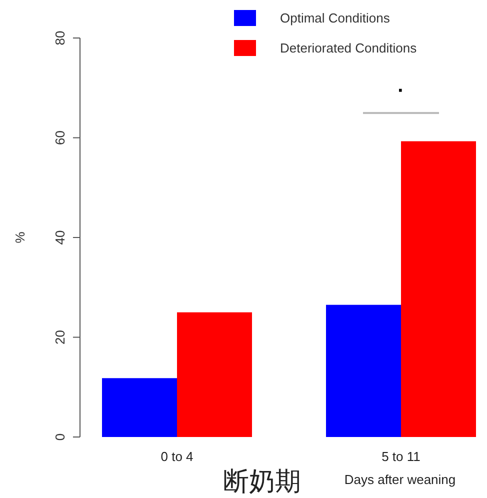  What do you see at coordinates (60, 437) in the screenshot?
I see `y-tick-label: 0` at bounding box center [60, 437].